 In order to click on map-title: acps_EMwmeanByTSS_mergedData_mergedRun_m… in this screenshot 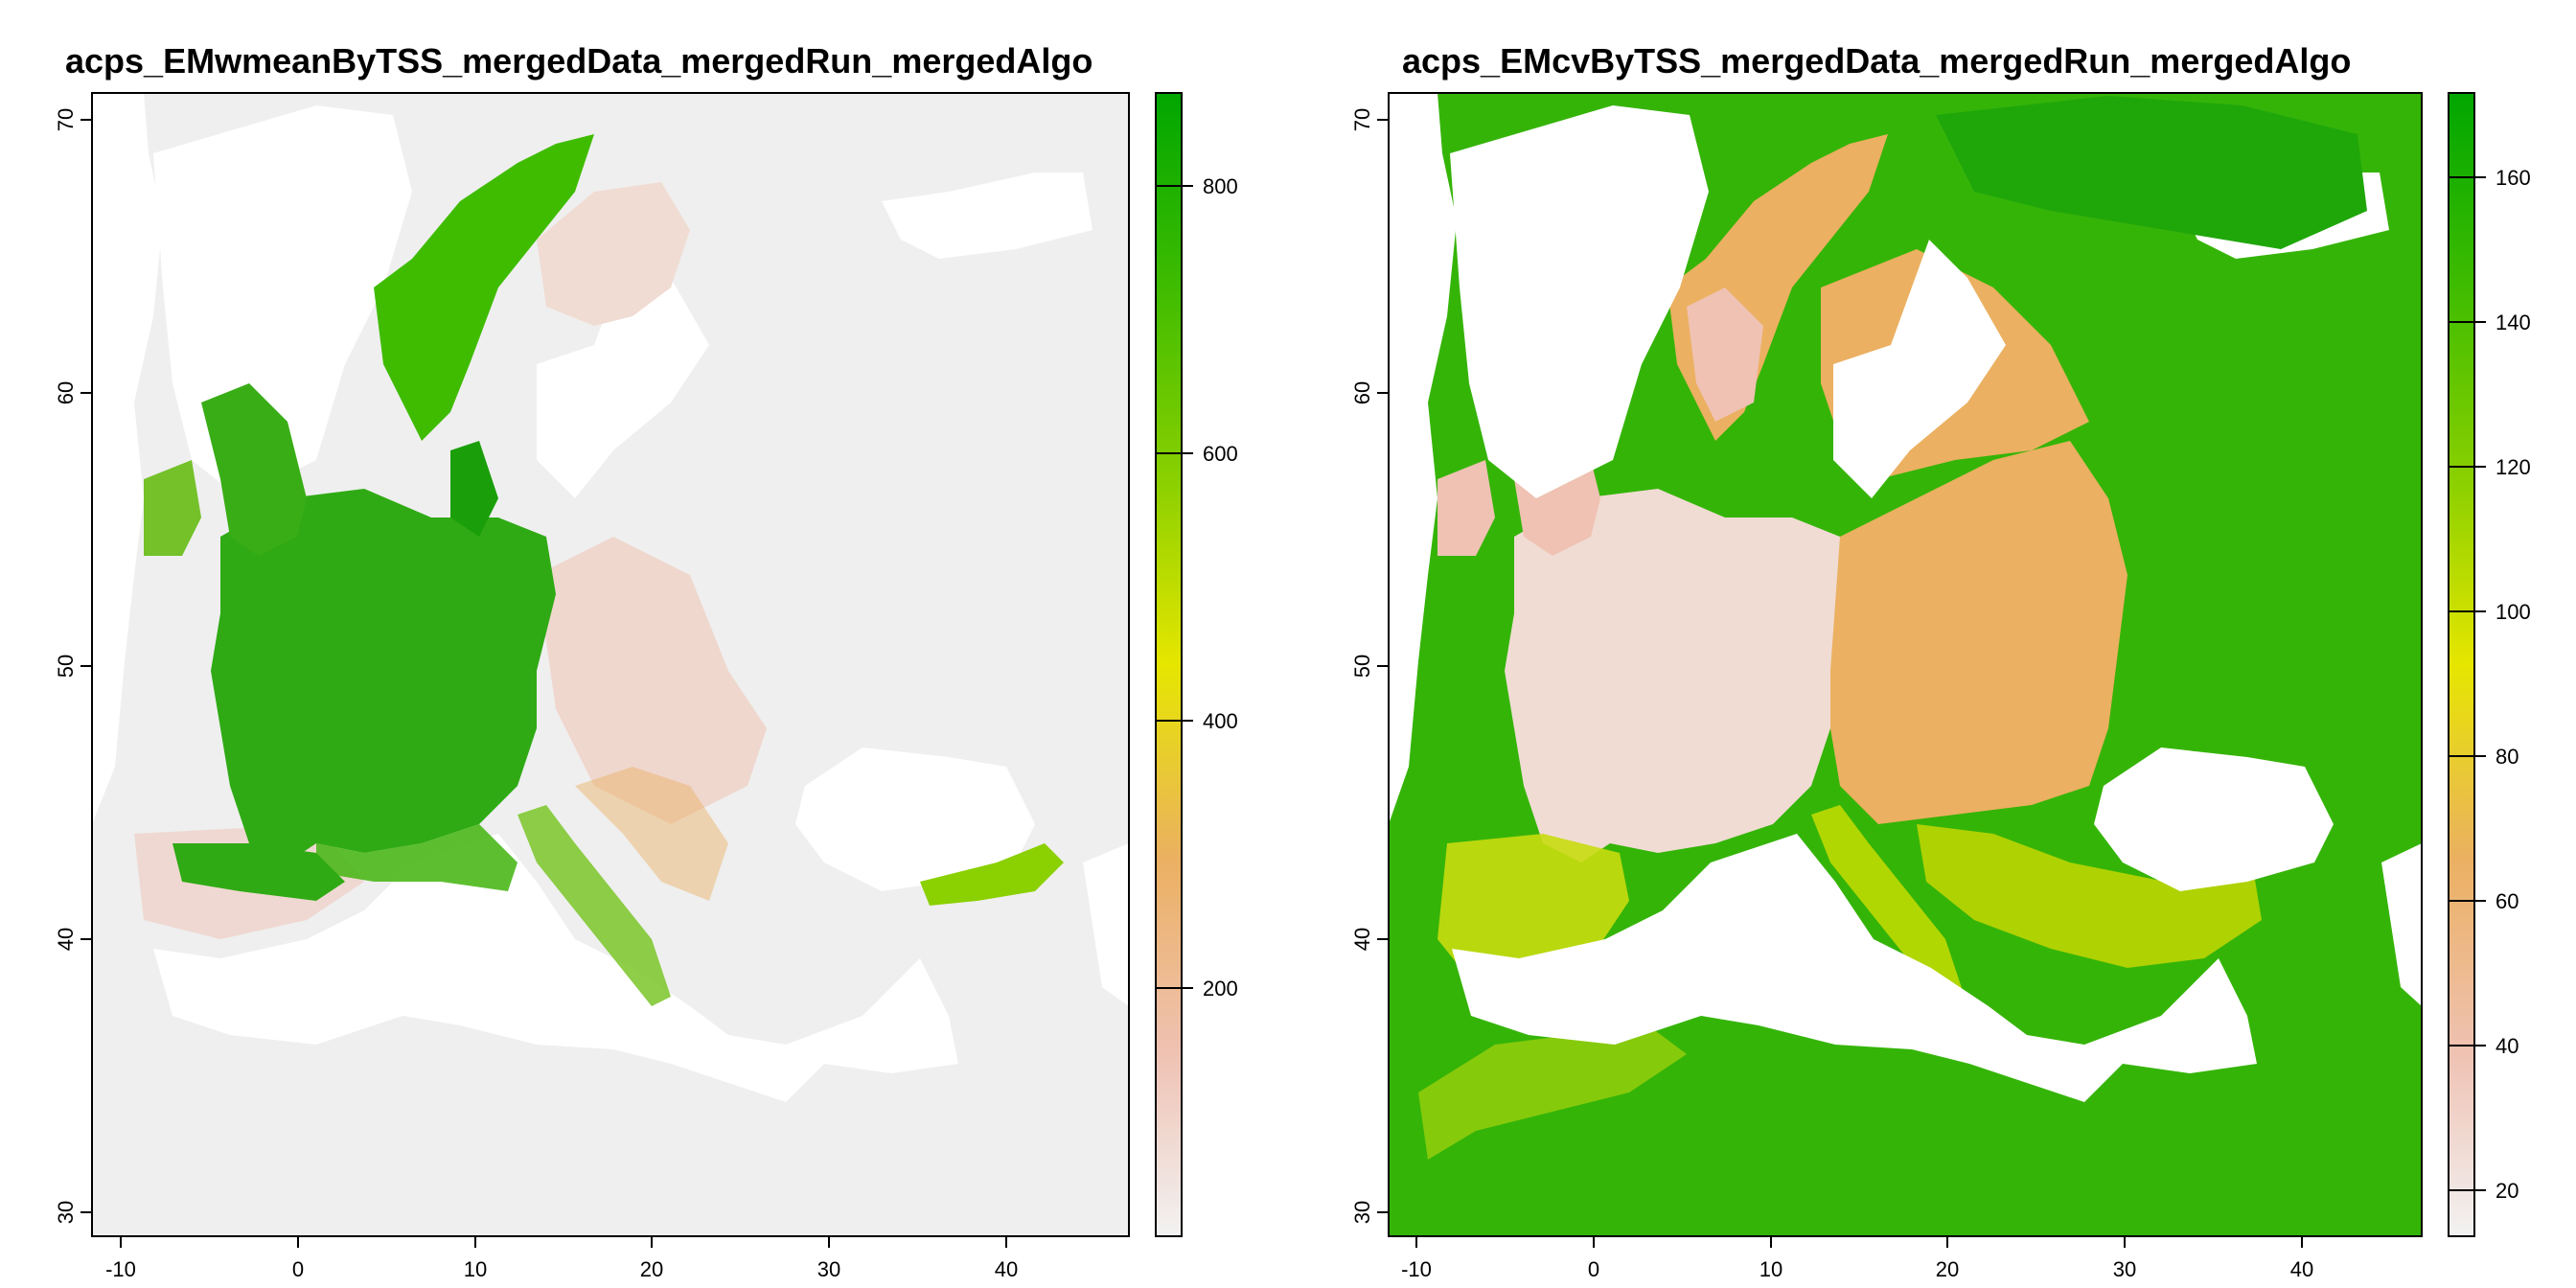, I will do `click(578, 60)`.